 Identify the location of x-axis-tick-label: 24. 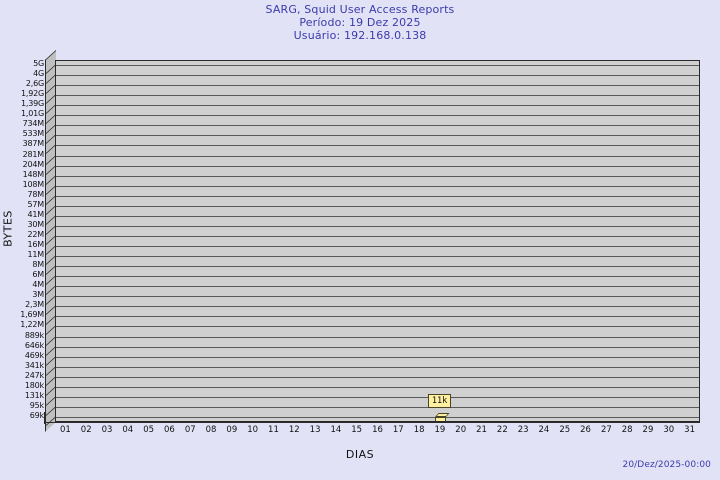
(544, 430).